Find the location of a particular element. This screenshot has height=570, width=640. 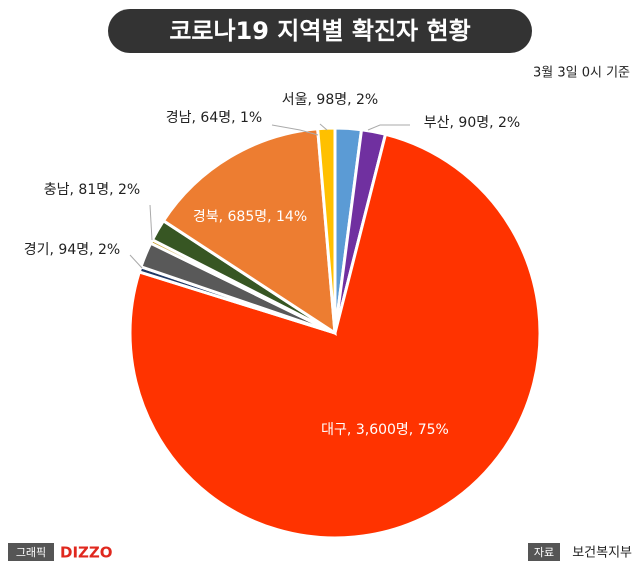

title-pill is located at coordinates (320, 31).